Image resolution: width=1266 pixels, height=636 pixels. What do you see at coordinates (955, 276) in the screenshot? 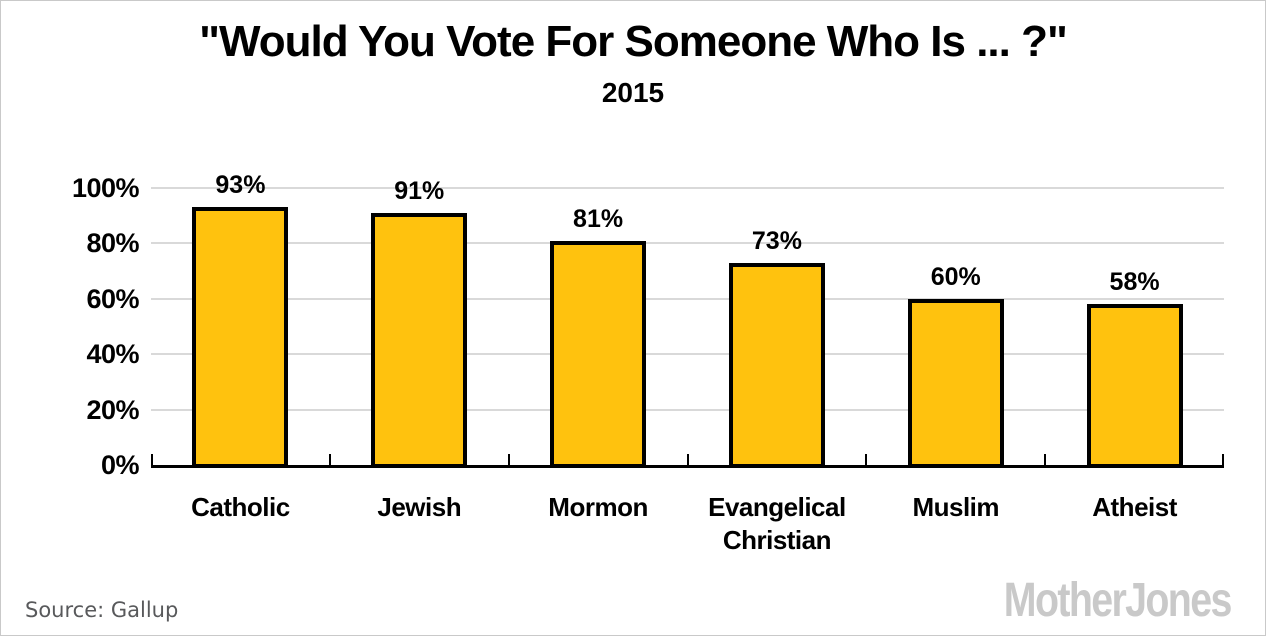
I see `bar-value-label: 60%` at bounding box center [955, 276].